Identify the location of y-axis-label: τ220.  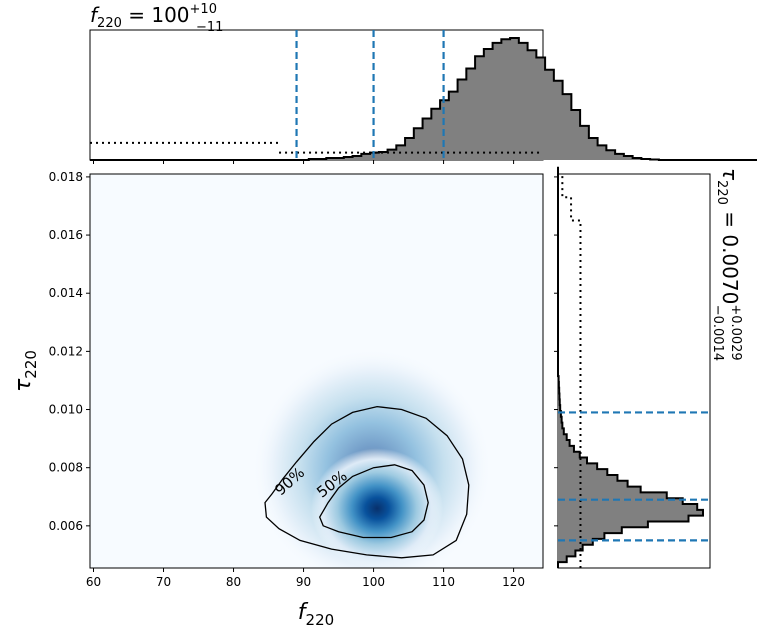
(25, 371).